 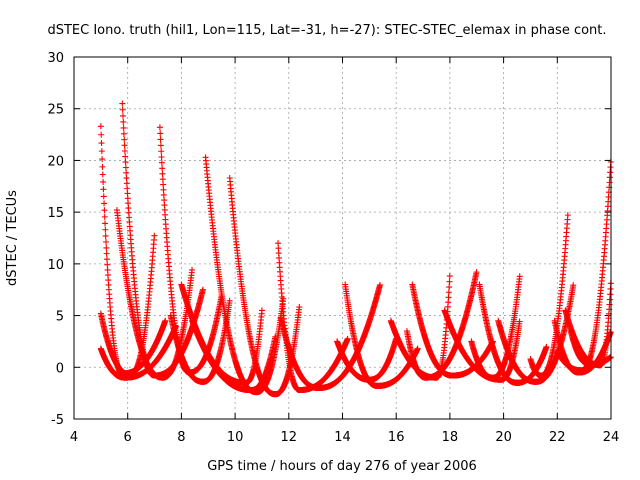 What do you see at coordinates (235, 437) in the screenshot?
I see `x-tick-label: 10` at bounding box center [235, 437].